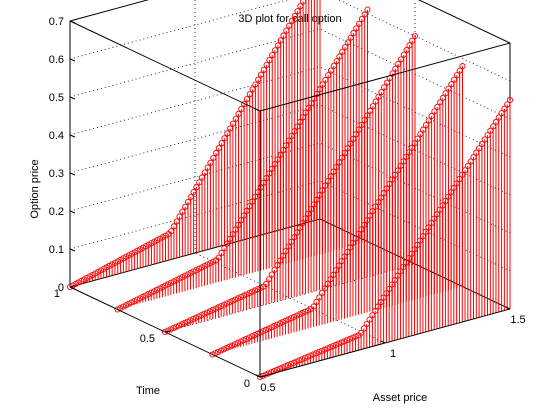 The width and height of the screenshot is (560, 420). Describe the element at coordinates (517, 320) in the screenshot. I see `x-tick-label: 1.5` at that location.